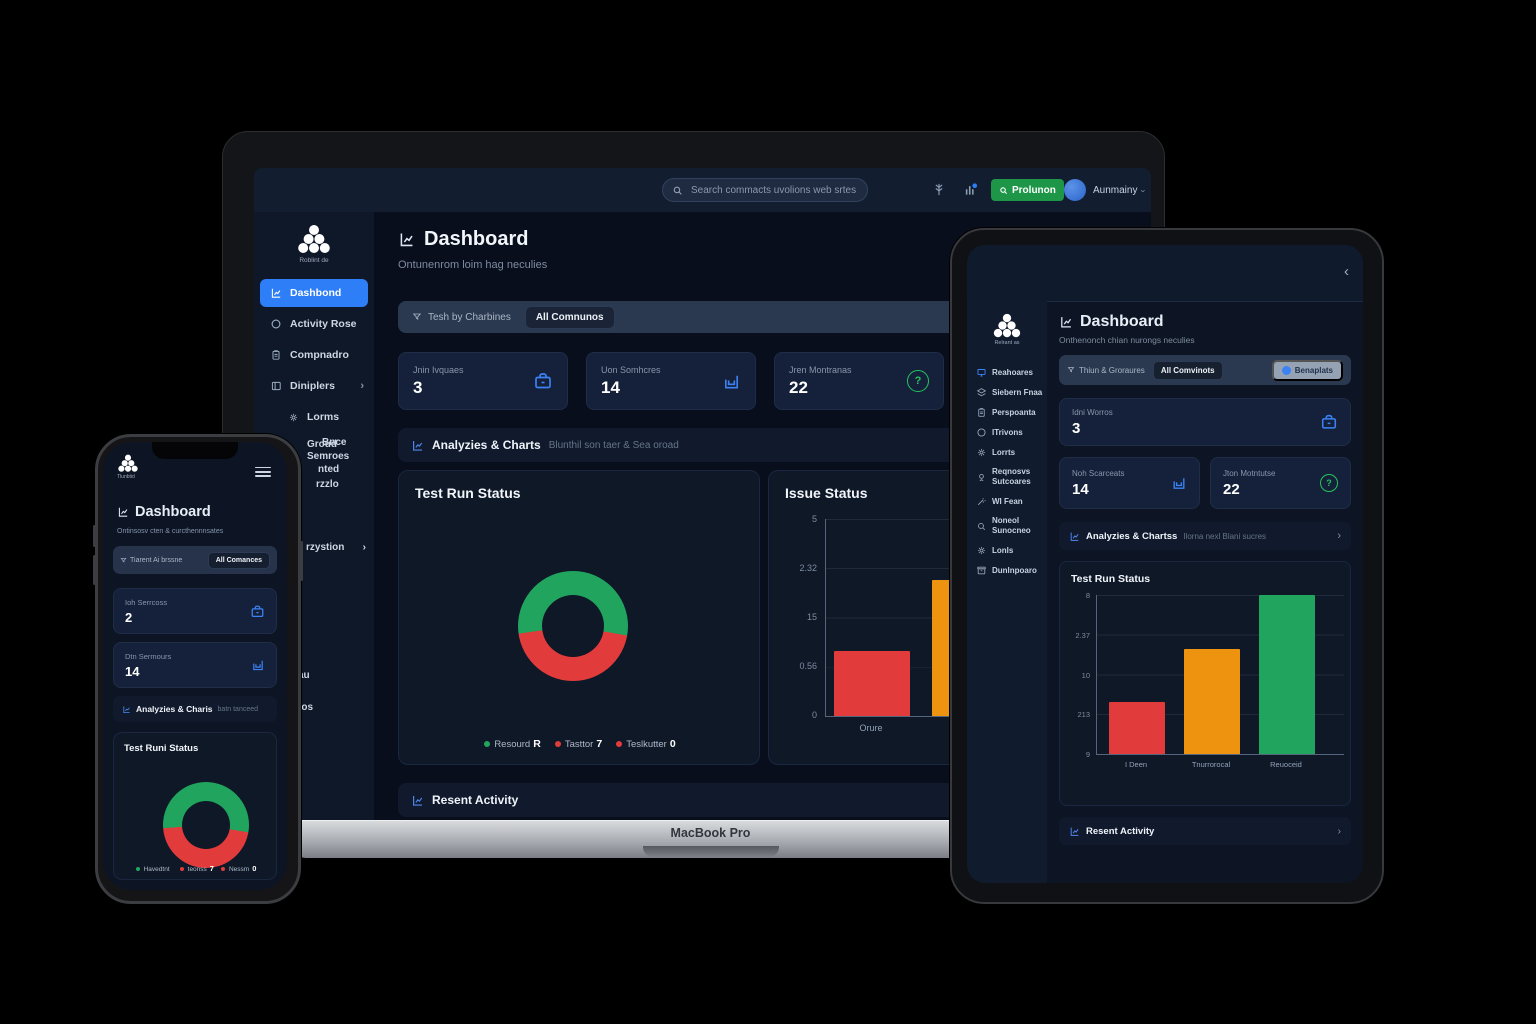 This screenshot has height=1024, width=1536. Describe the element at coordinates (305, 707) in the screenshot. I see `sidebar-item-fragment: tos` at that location.